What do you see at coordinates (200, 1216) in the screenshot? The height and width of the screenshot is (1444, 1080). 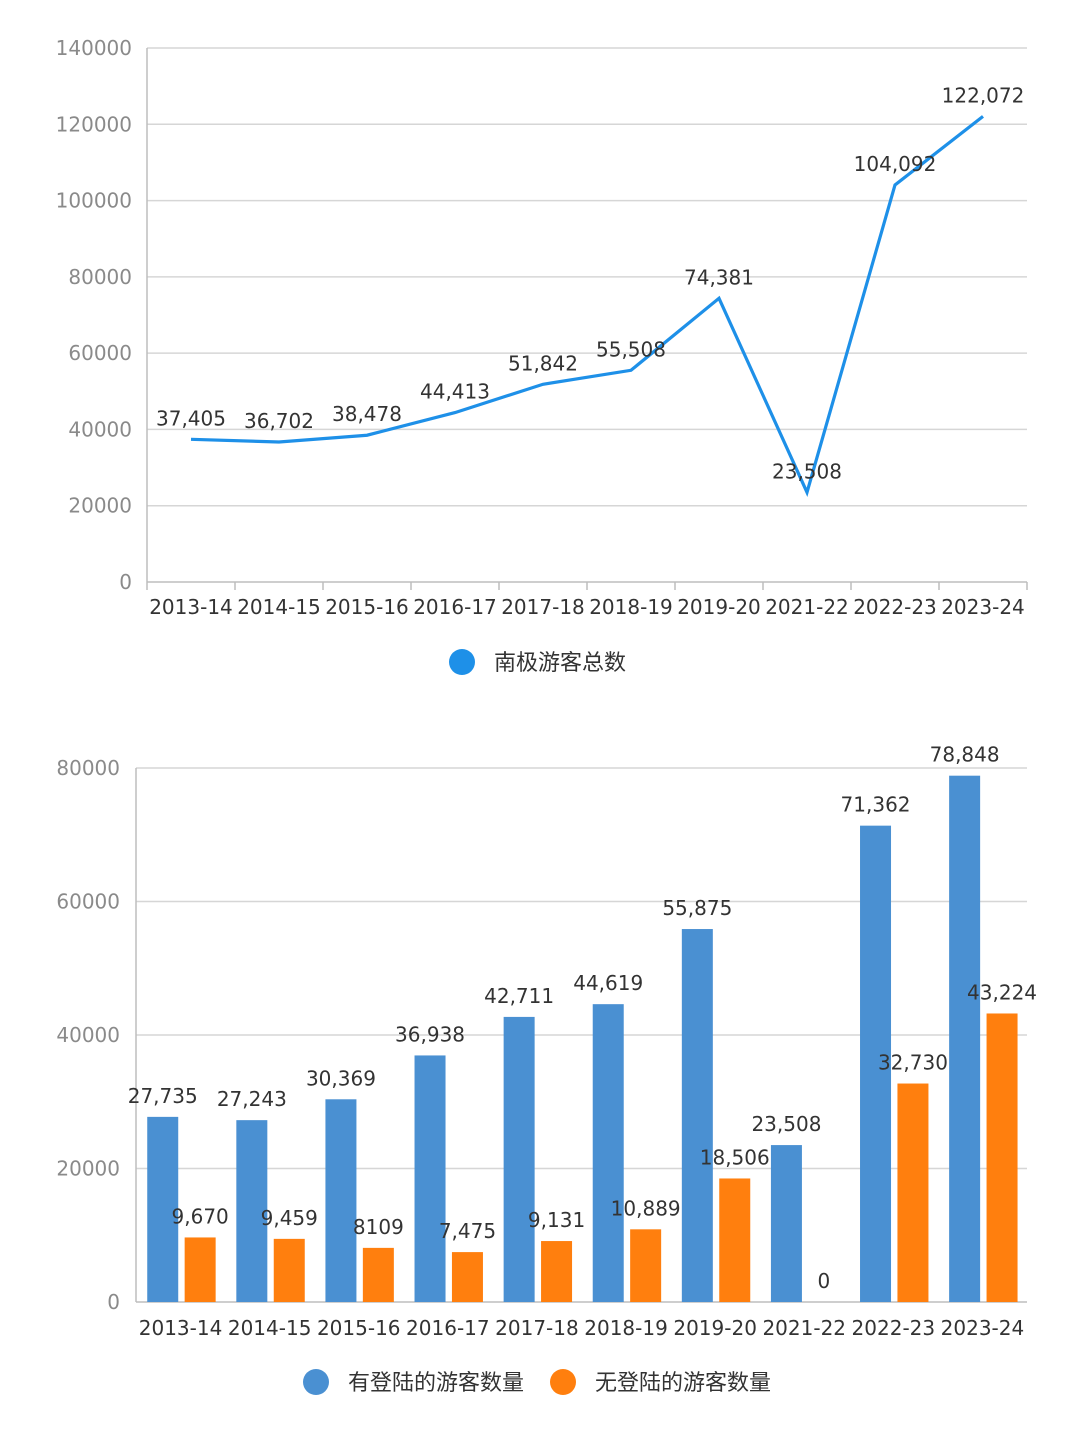 I see `data-label: 9,670` at bounding box center [200, 1216].